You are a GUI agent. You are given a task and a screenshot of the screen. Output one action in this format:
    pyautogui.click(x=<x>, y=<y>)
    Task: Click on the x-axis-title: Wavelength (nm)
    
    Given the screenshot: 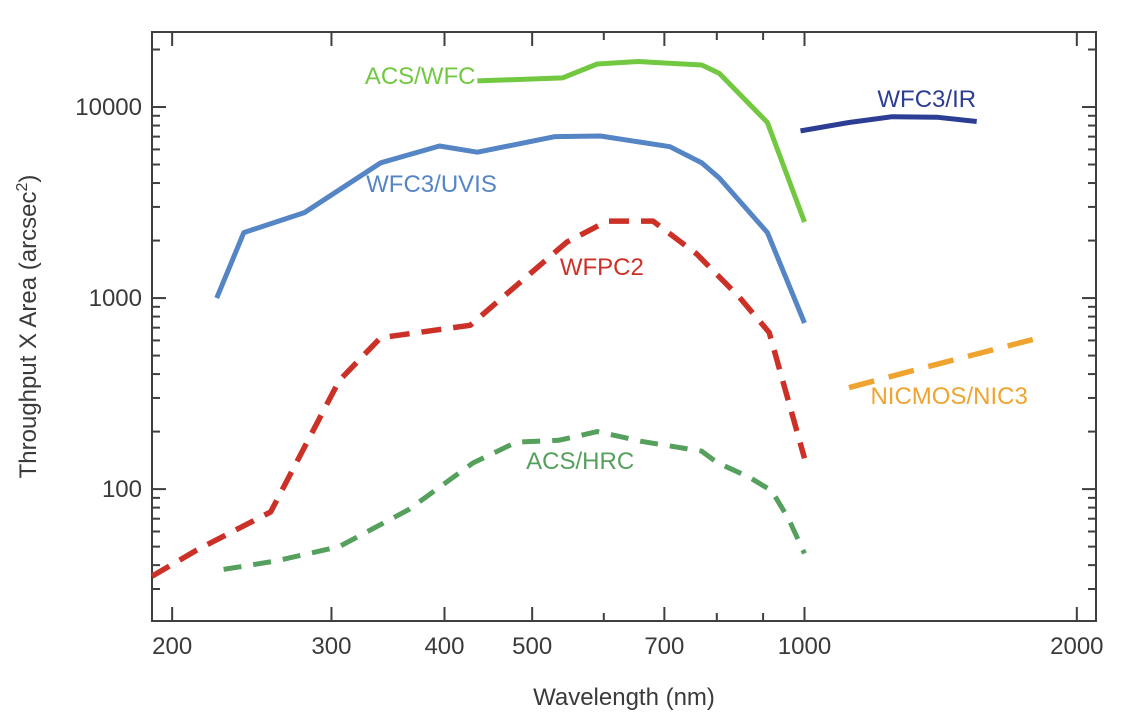 What is the action you would take?
    pyautogui.click(x=624, y=697)
    